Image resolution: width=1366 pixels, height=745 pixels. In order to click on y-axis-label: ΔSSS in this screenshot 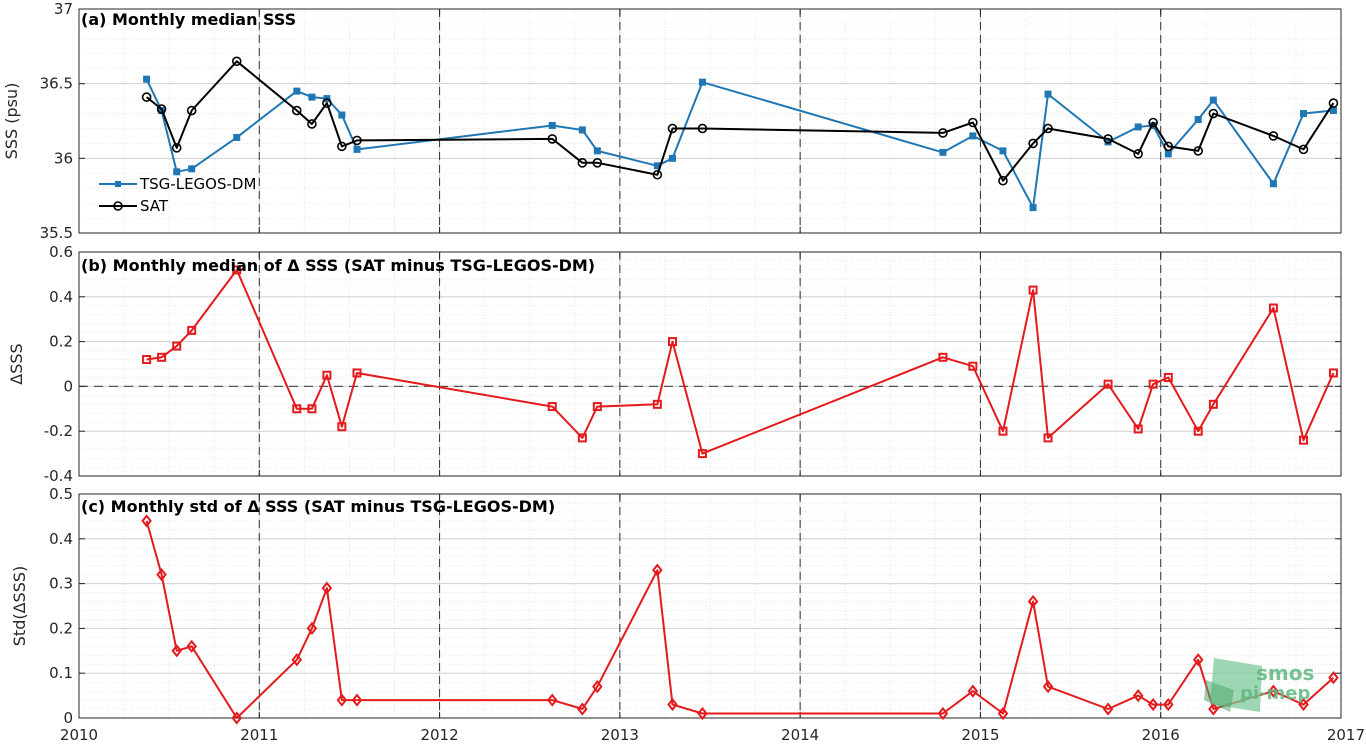, I will do `click(16, 363)`.